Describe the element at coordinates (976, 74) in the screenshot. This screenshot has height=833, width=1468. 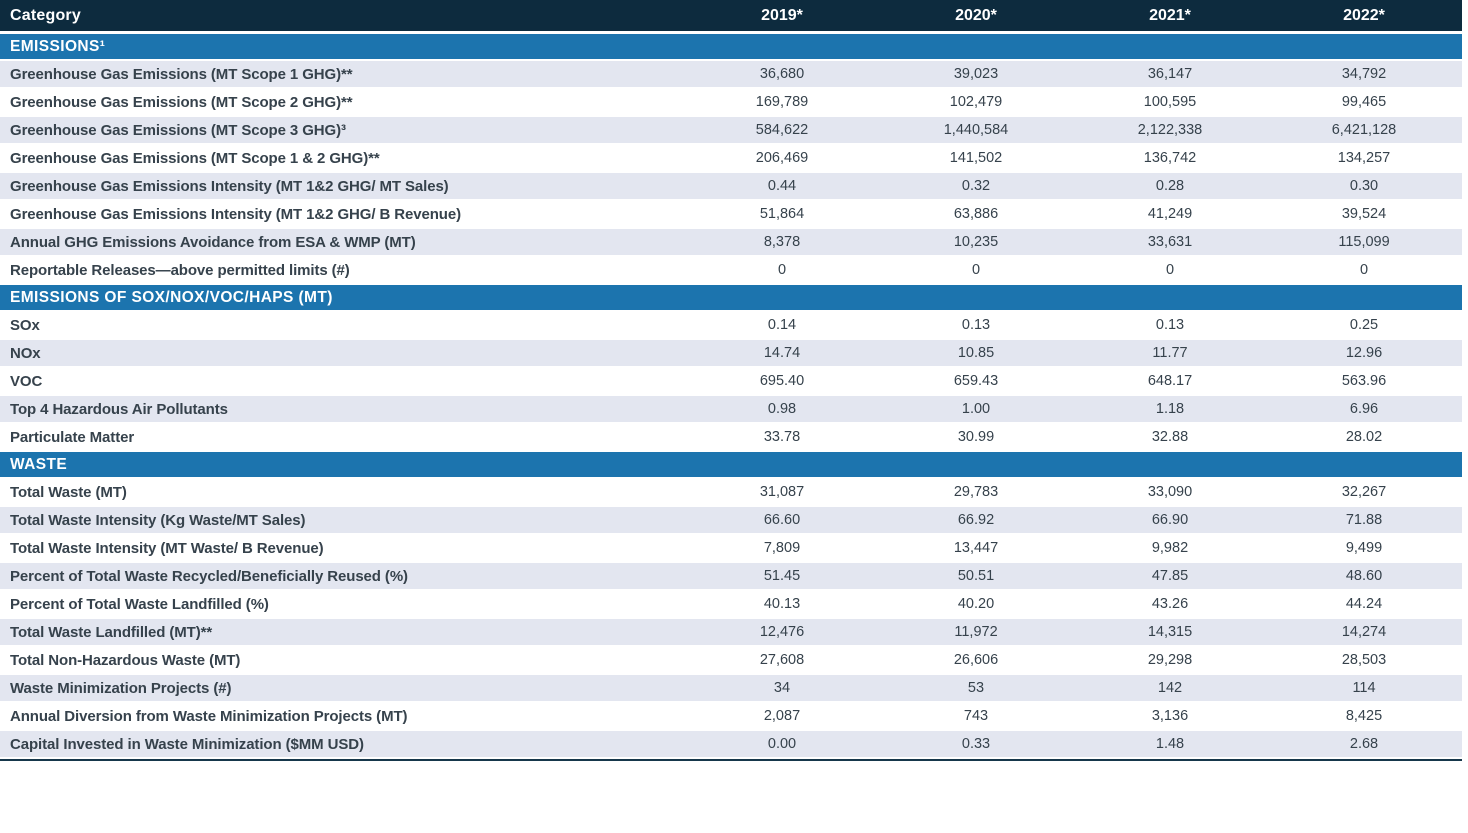
I see `cell-value: 39,023` at that location.